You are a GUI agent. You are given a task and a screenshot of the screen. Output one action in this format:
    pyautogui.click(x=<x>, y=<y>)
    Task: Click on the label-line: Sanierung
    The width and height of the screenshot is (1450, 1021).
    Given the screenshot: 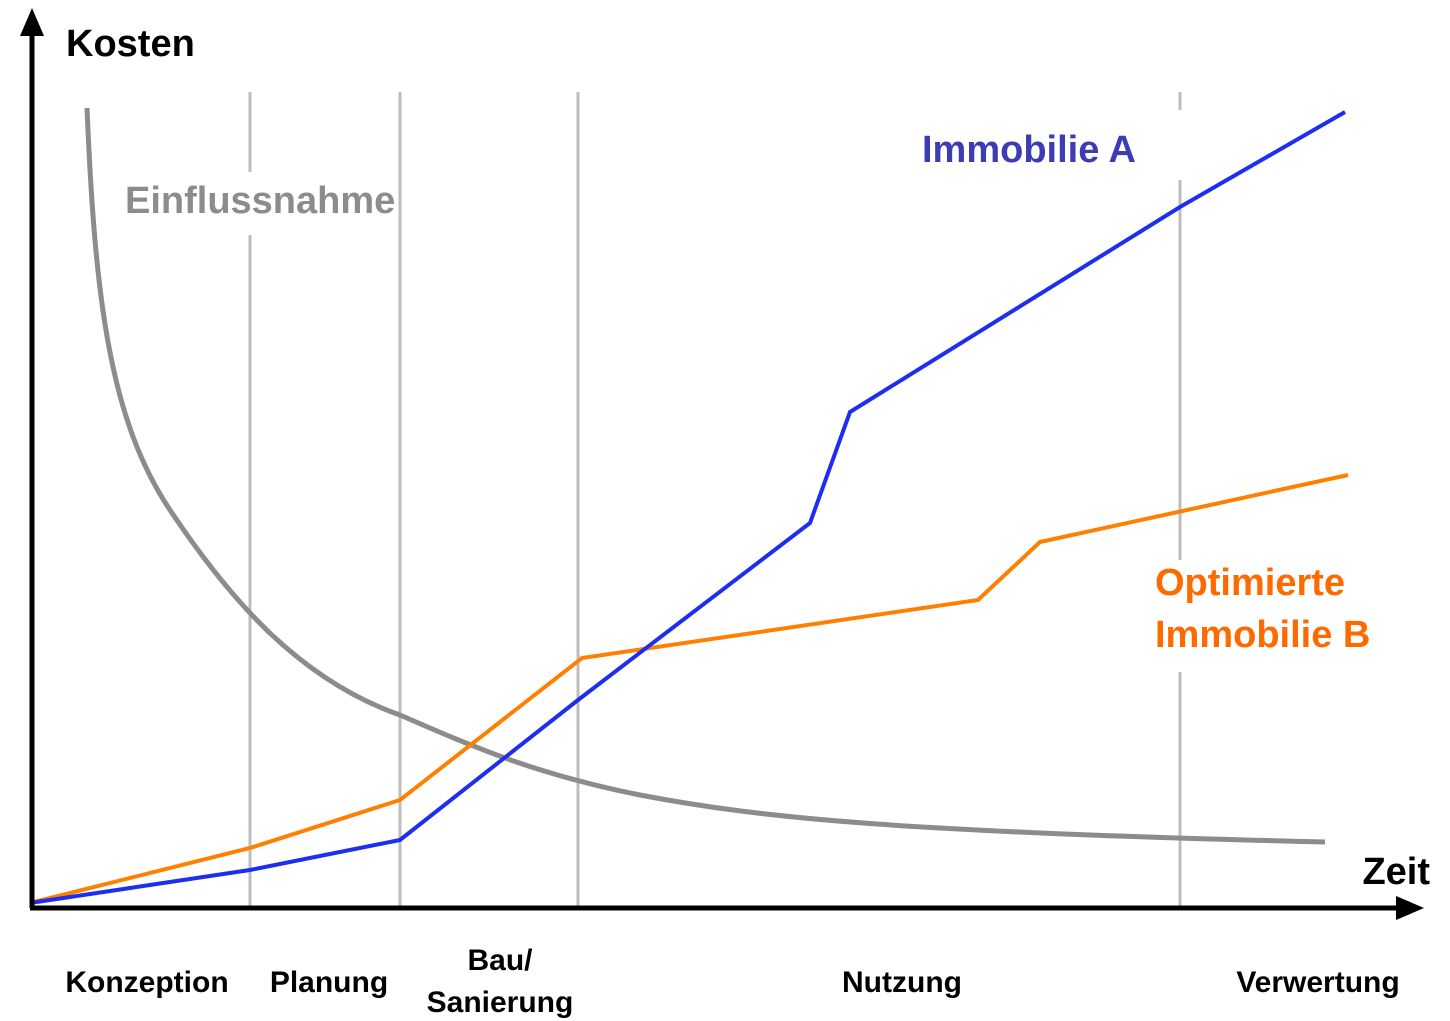 What is the action you would take?
    pyautogui.click(x=500, y=1002)
    